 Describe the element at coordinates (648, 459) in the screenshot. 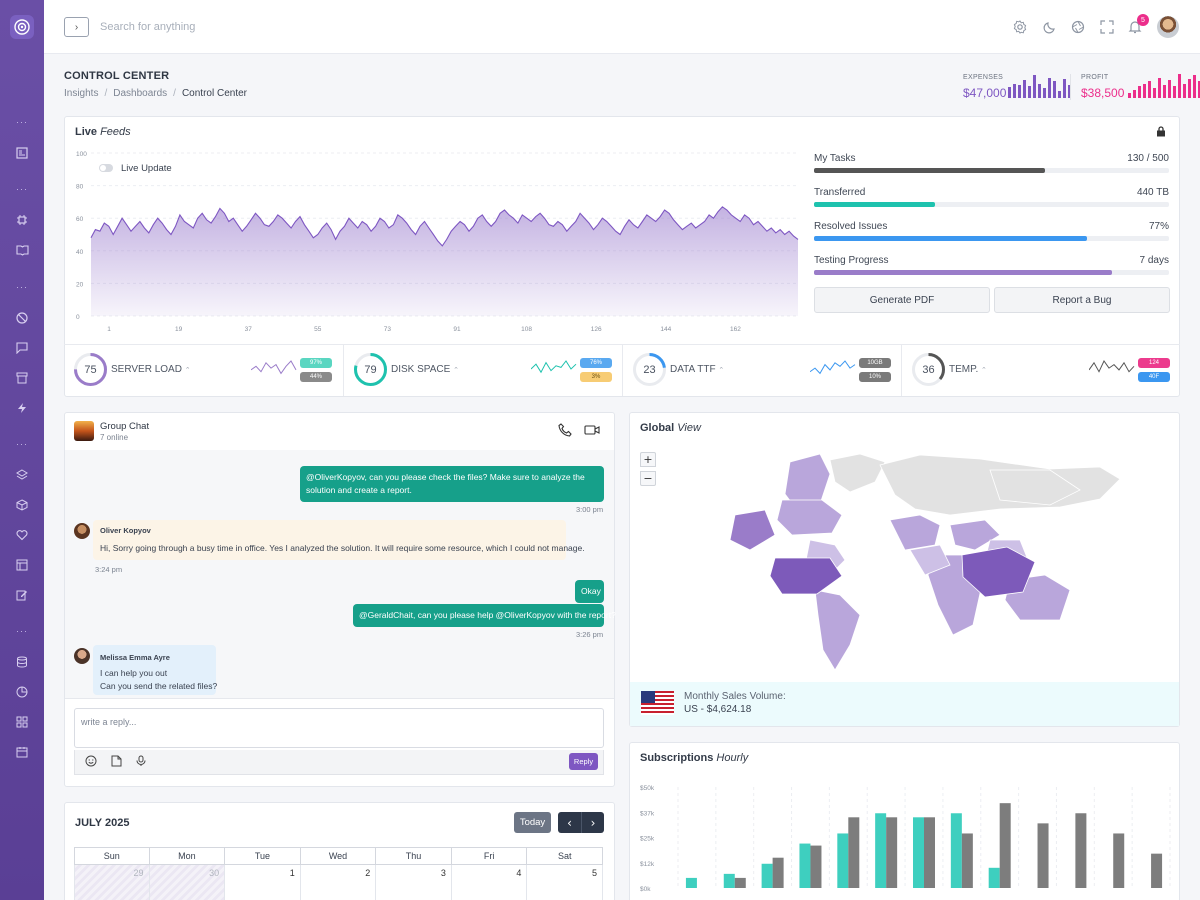

I see `zoom-in-button: +` at that location.